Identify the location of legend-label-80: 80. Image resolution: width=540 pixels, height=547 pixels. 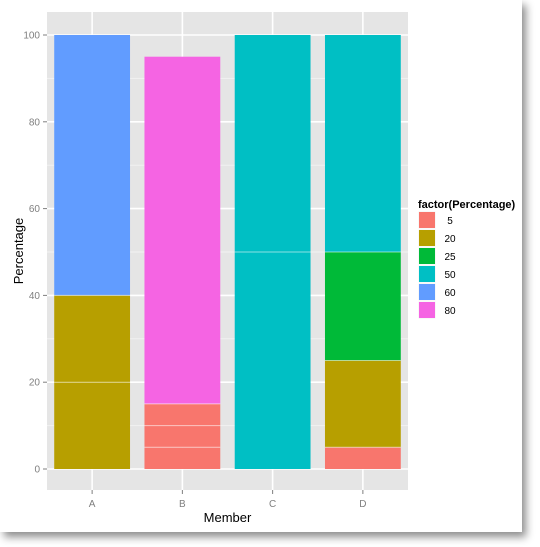
(450, 311).